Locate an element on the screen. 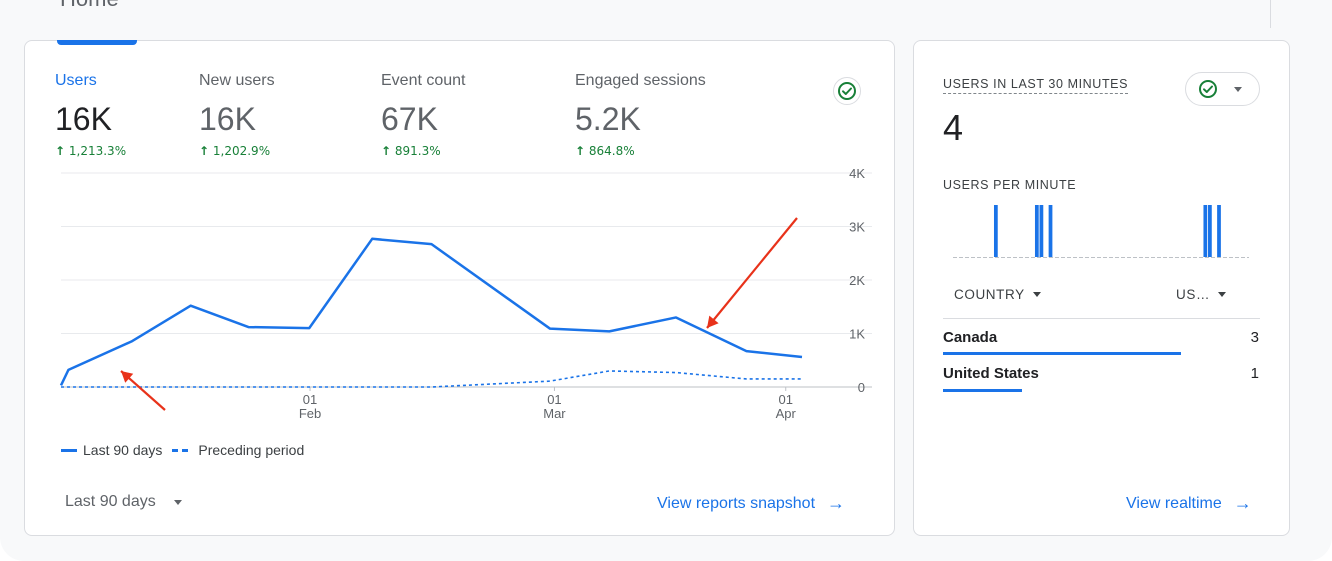 This screenshot has width=1332, height=561. metric-tab-new-users: New users 16K ↑ 1,202.9% is located at coordinates (237, 115).